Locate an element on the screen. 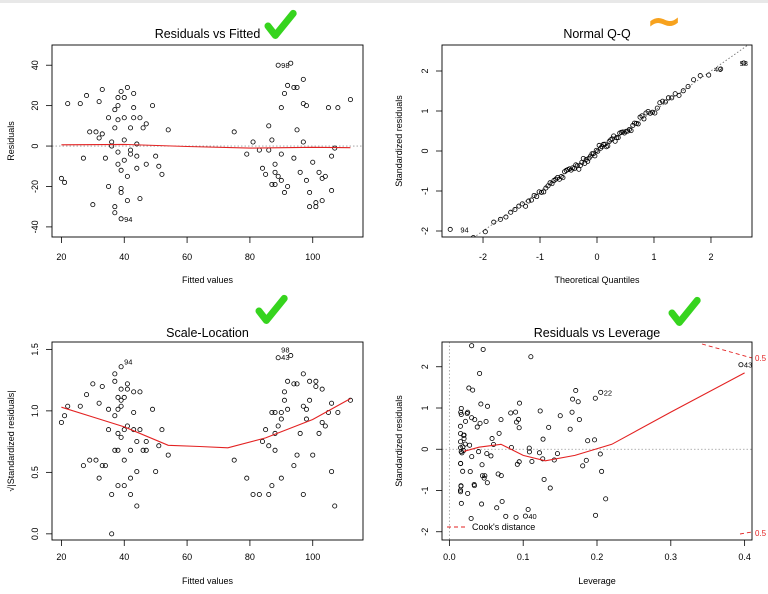 This screenshot has width=768, height=594. x-tick-label: 20 is located at coordinates (61, 257).